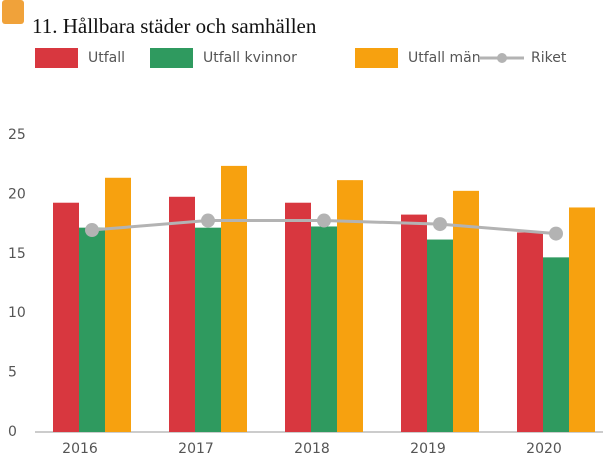  What do you see at coordinates (17, 313) in the screenshot?
I see `y-tick-label: 10` at bounding box center [17, 313].